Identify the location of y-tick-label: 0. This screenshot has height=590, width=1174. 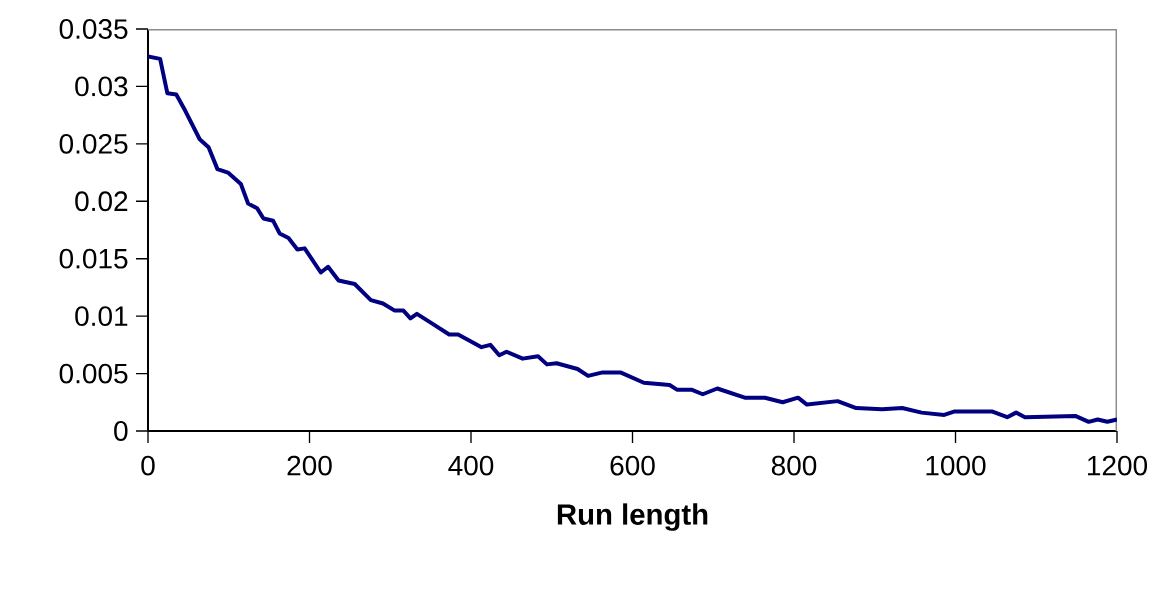
(121, 431).